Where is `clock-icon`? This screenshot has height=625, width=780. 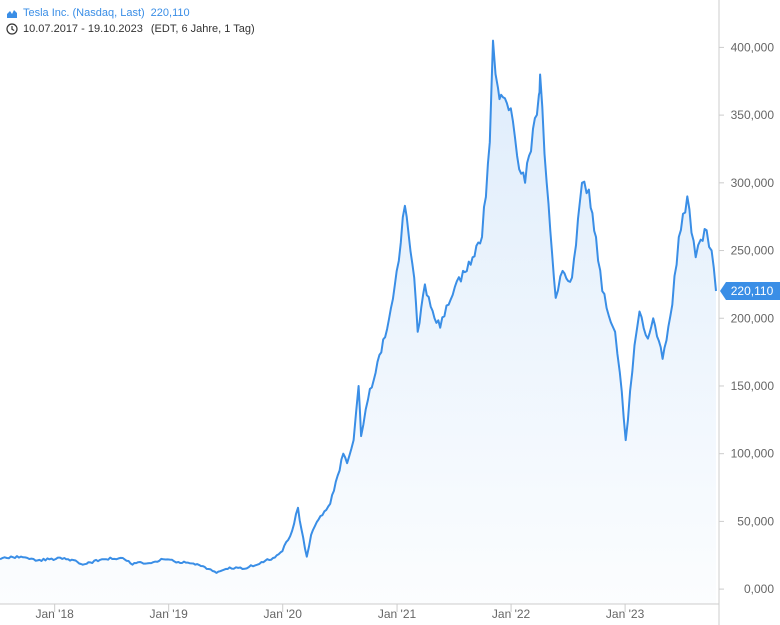 clock-icon is located at coordinates (12, 29).